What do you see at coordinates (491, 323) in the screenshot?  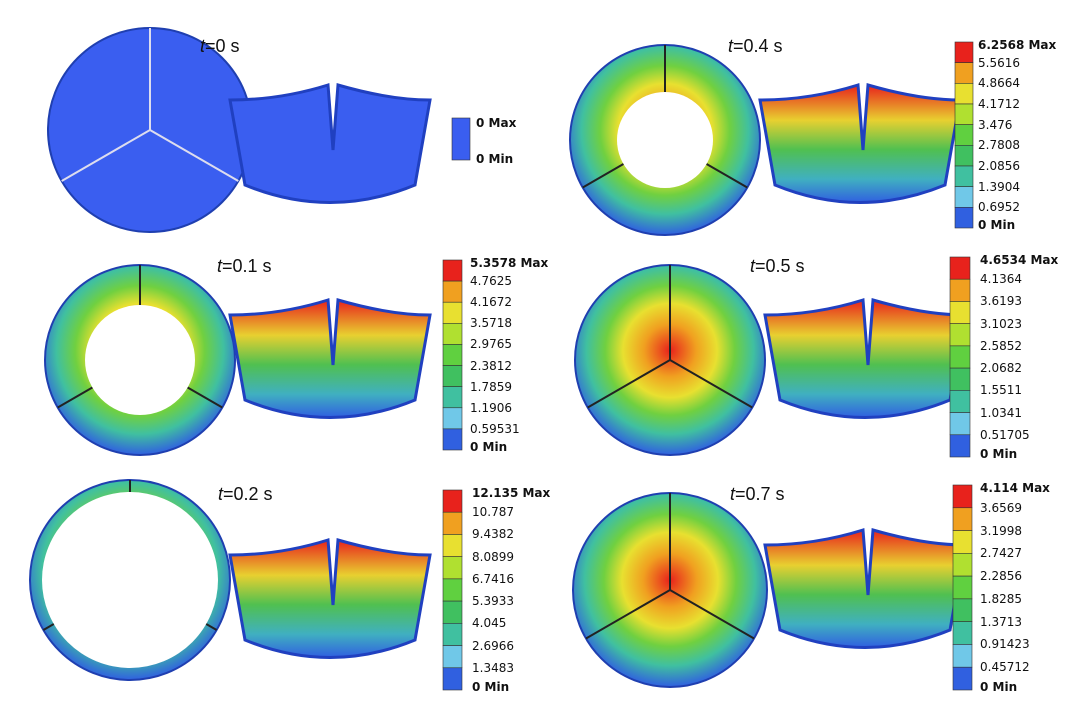 I see `colorbar-label: 3.5718` at bounding box center [491, 323].